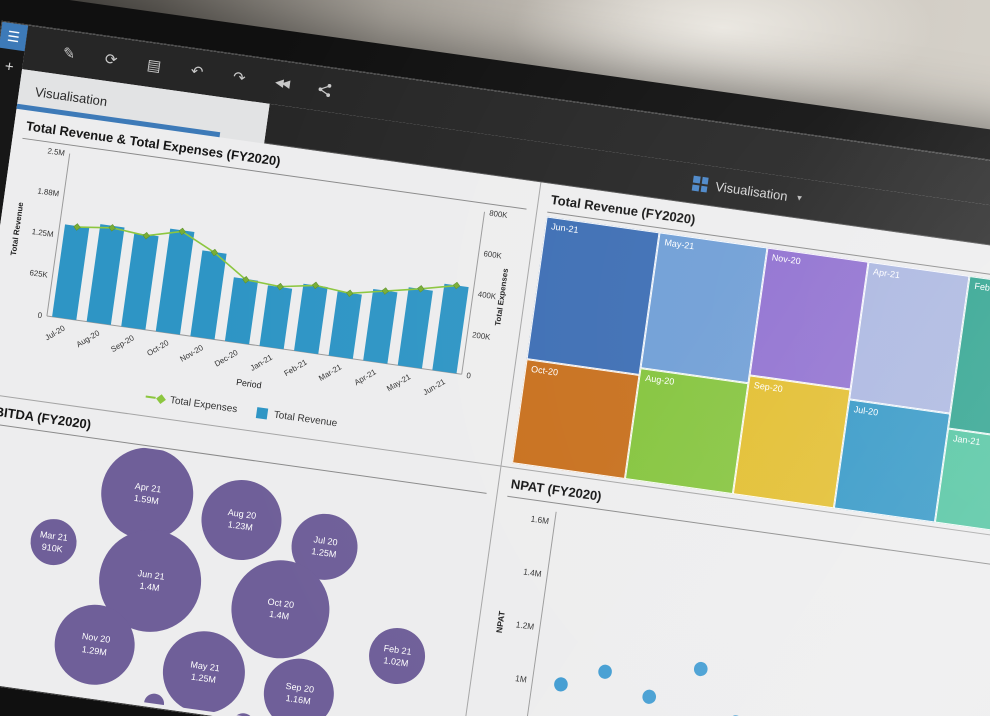 This screenshot has height=716, width=990. I want to click on treemap-tile-Aug-20: Aug-20, so click(687, 431).